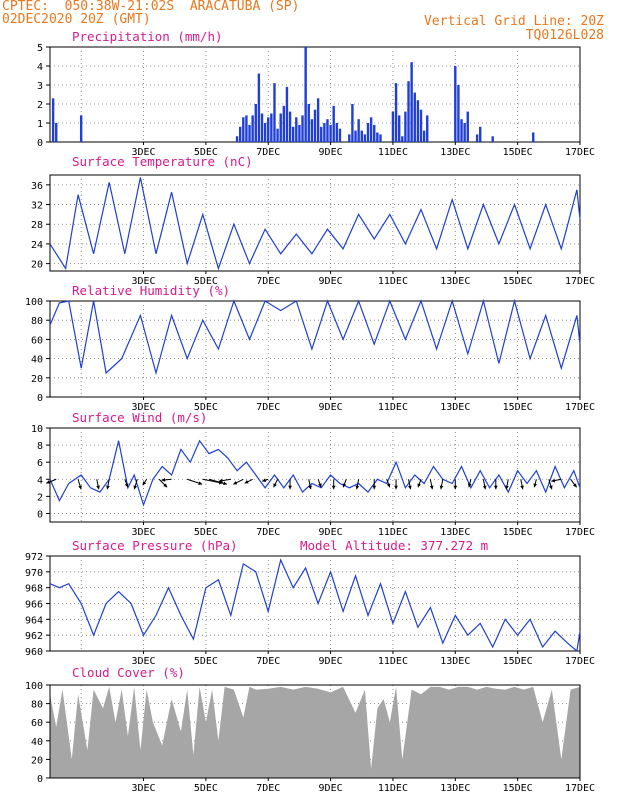 The width and height of the screenshot is (618, 800). Describe the element at coordinates (37, 225) in the screenshot. I see `y-tick-label: 28` at that location.